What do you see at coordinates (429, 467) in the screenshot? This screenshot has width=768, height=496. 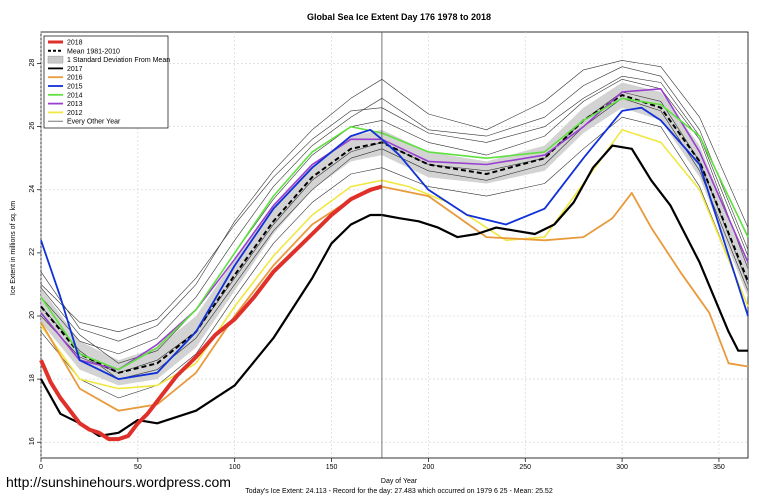 I see `x-tick-label: 200` at bounding box center [429, 467].